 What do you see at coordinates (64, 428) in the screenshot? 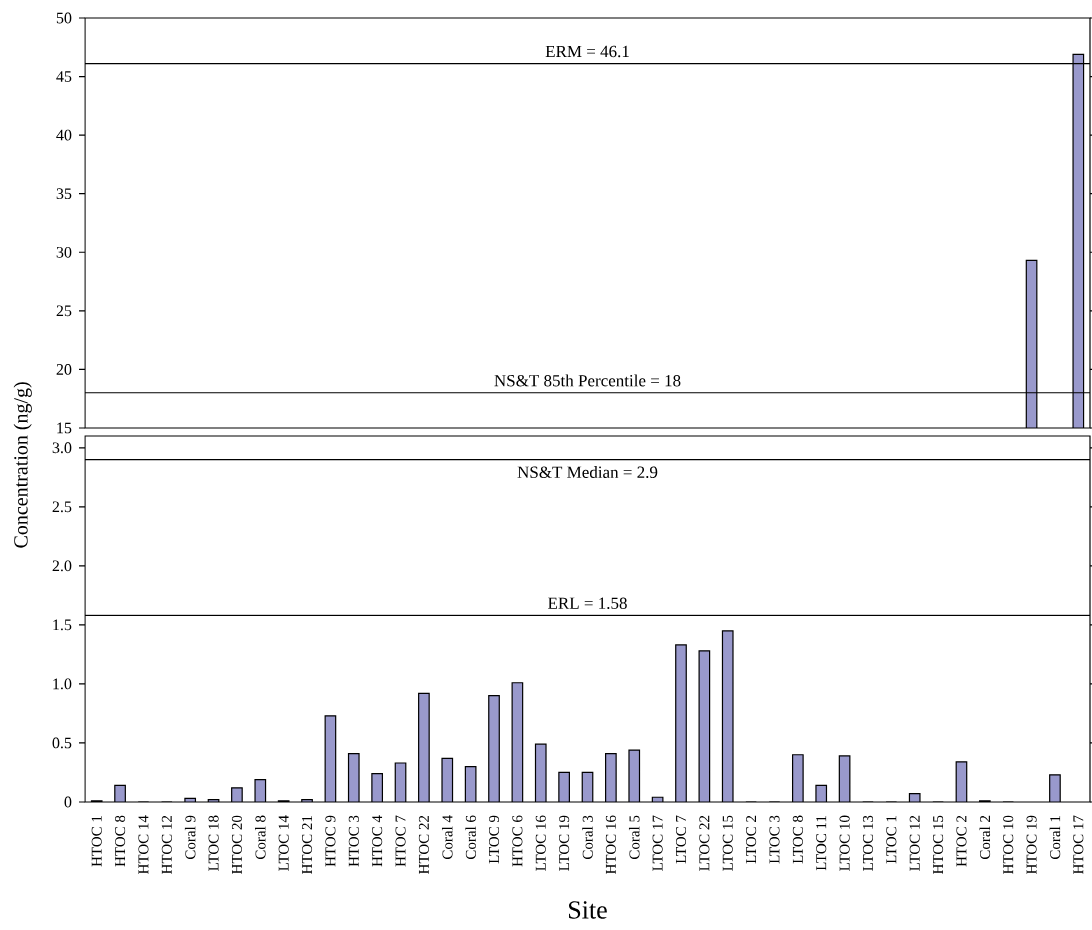
I see `y-tick-label: 15` at bounding box center [64, 428].